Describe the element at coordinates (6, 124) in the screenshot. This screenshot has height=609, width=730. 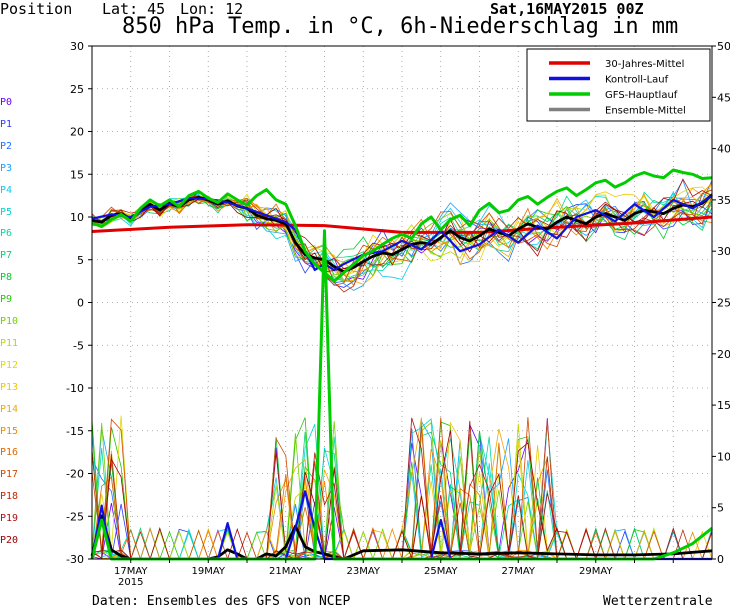
I see `member-label-p1: P1` at that location.